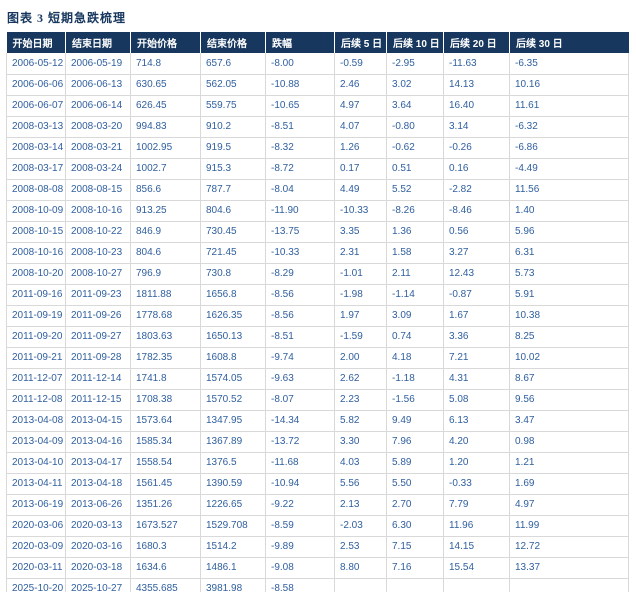 The width and height of the screenshot is (636, 592). I want to click on table-cell: 730.8, so click(233, 274).